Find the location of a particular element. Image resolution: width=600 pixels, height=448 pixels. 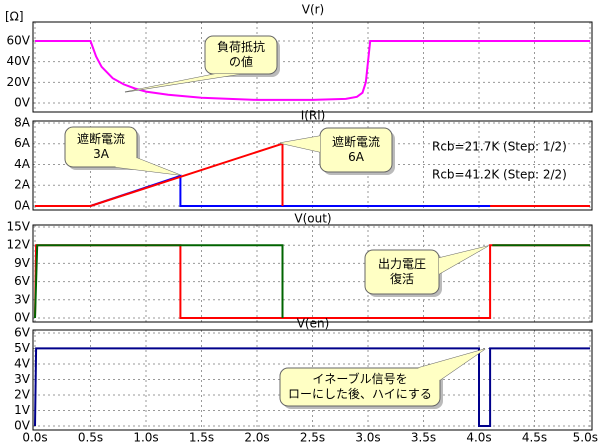

y-tick-label: 1V is located at coordinates (22, 410).